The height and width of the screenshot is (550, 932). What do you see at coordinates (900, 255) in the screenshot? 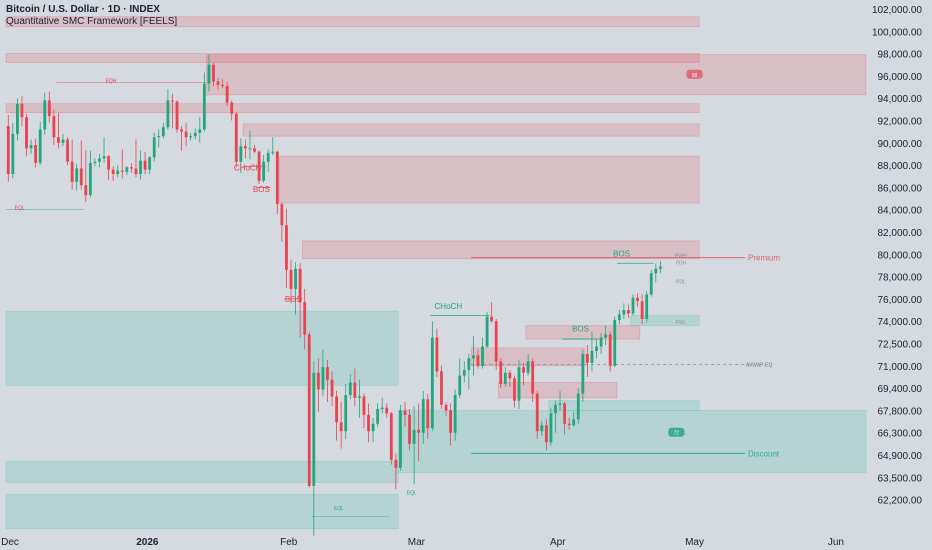
I see `y-tick-label: 80,000.00` at bounding box center [900, 255].